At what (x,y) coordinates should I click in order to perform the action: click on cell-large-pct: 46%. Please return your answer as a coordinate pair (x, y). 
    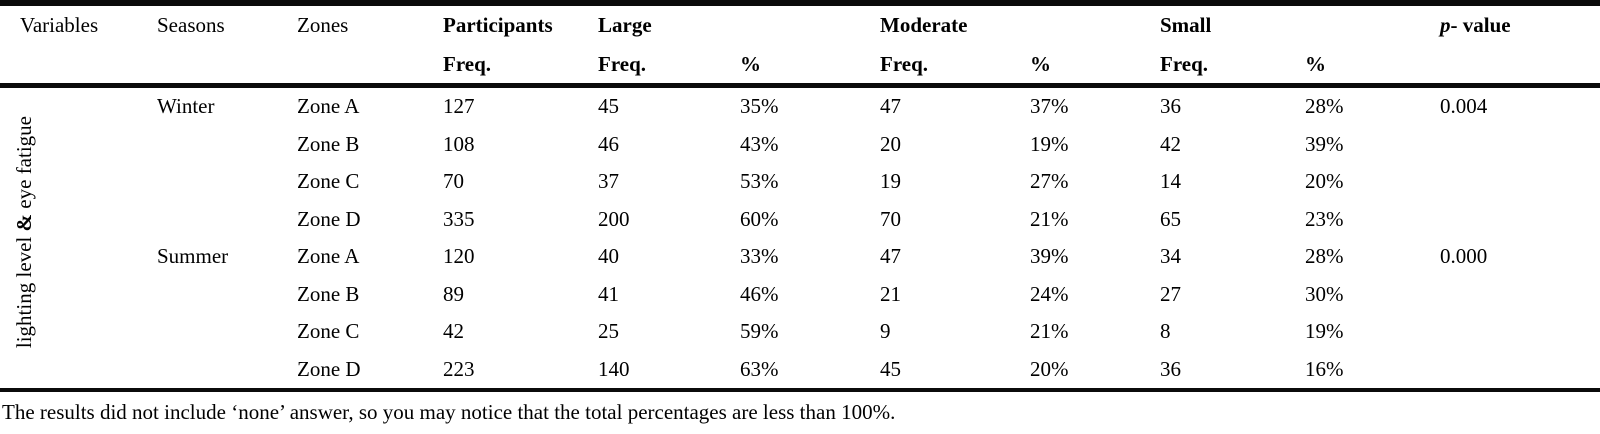
    Looking at the image, I should click on (759, 293).